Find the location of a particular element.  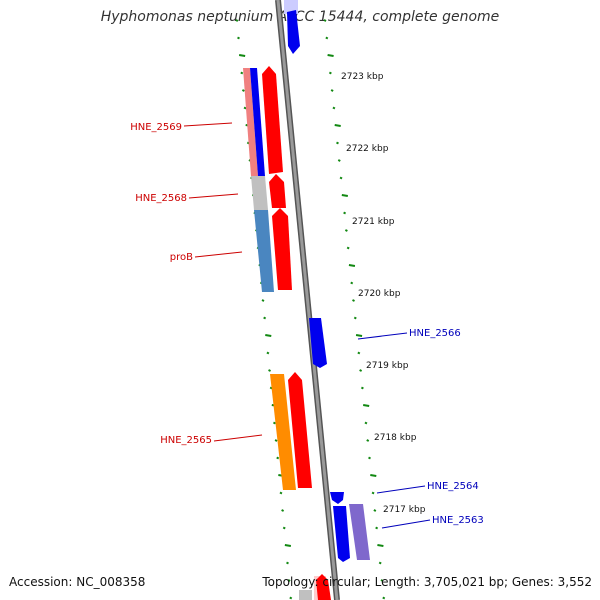

scale-label: 2721 kbp is located at coordinates (373, 222).